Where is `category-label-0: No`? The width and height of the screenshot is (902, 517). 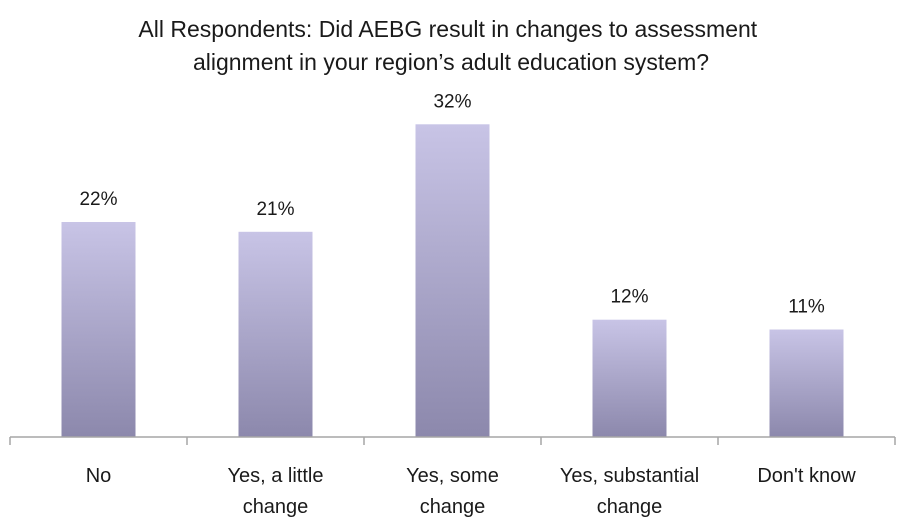
category-label-0: No is located at coordinates (99, 476).